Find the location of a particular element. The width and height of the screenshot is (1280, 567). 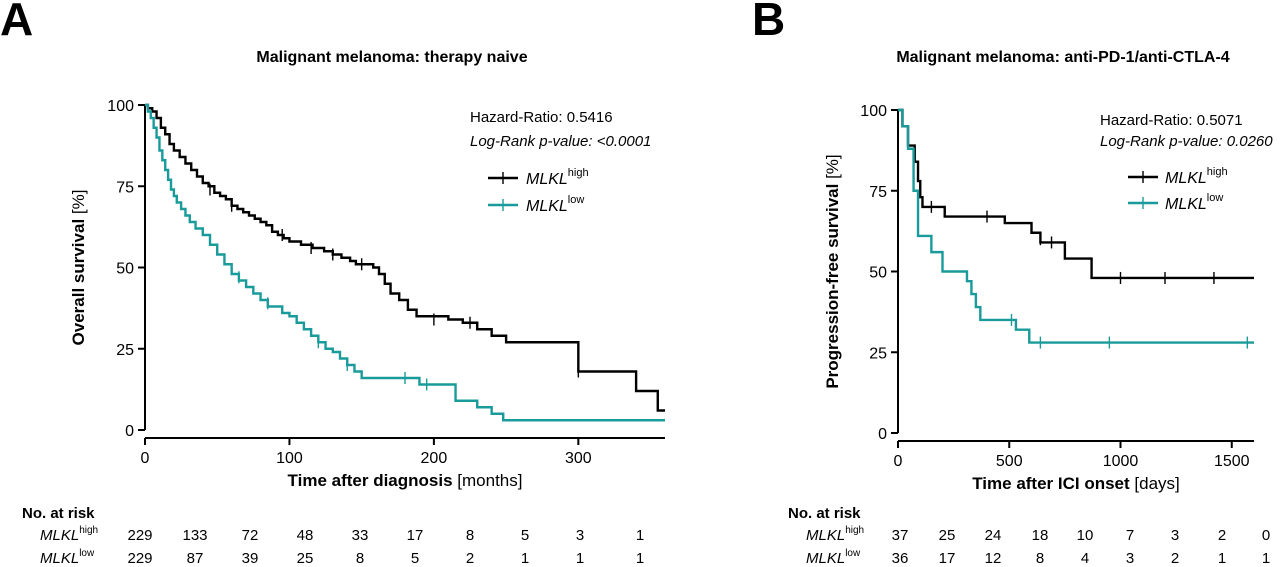

risk-count: 39 is located at coordinates (250, 558).